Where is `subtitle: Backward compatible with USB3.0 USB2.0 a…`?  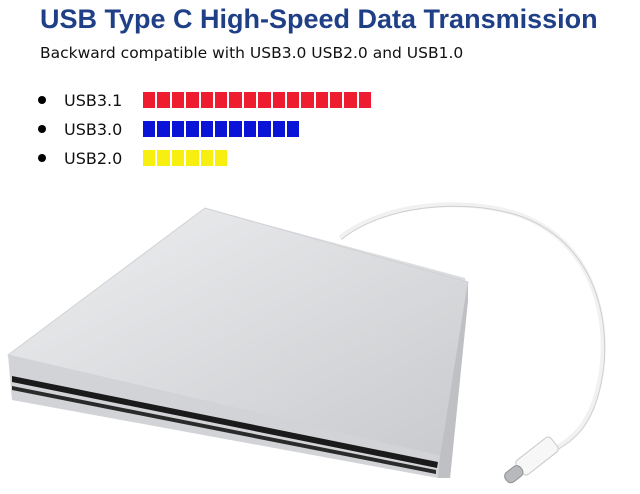 subtitle: Backward compatible with USB3.0 USB2.0 a… is located at coordinates (252, 53).